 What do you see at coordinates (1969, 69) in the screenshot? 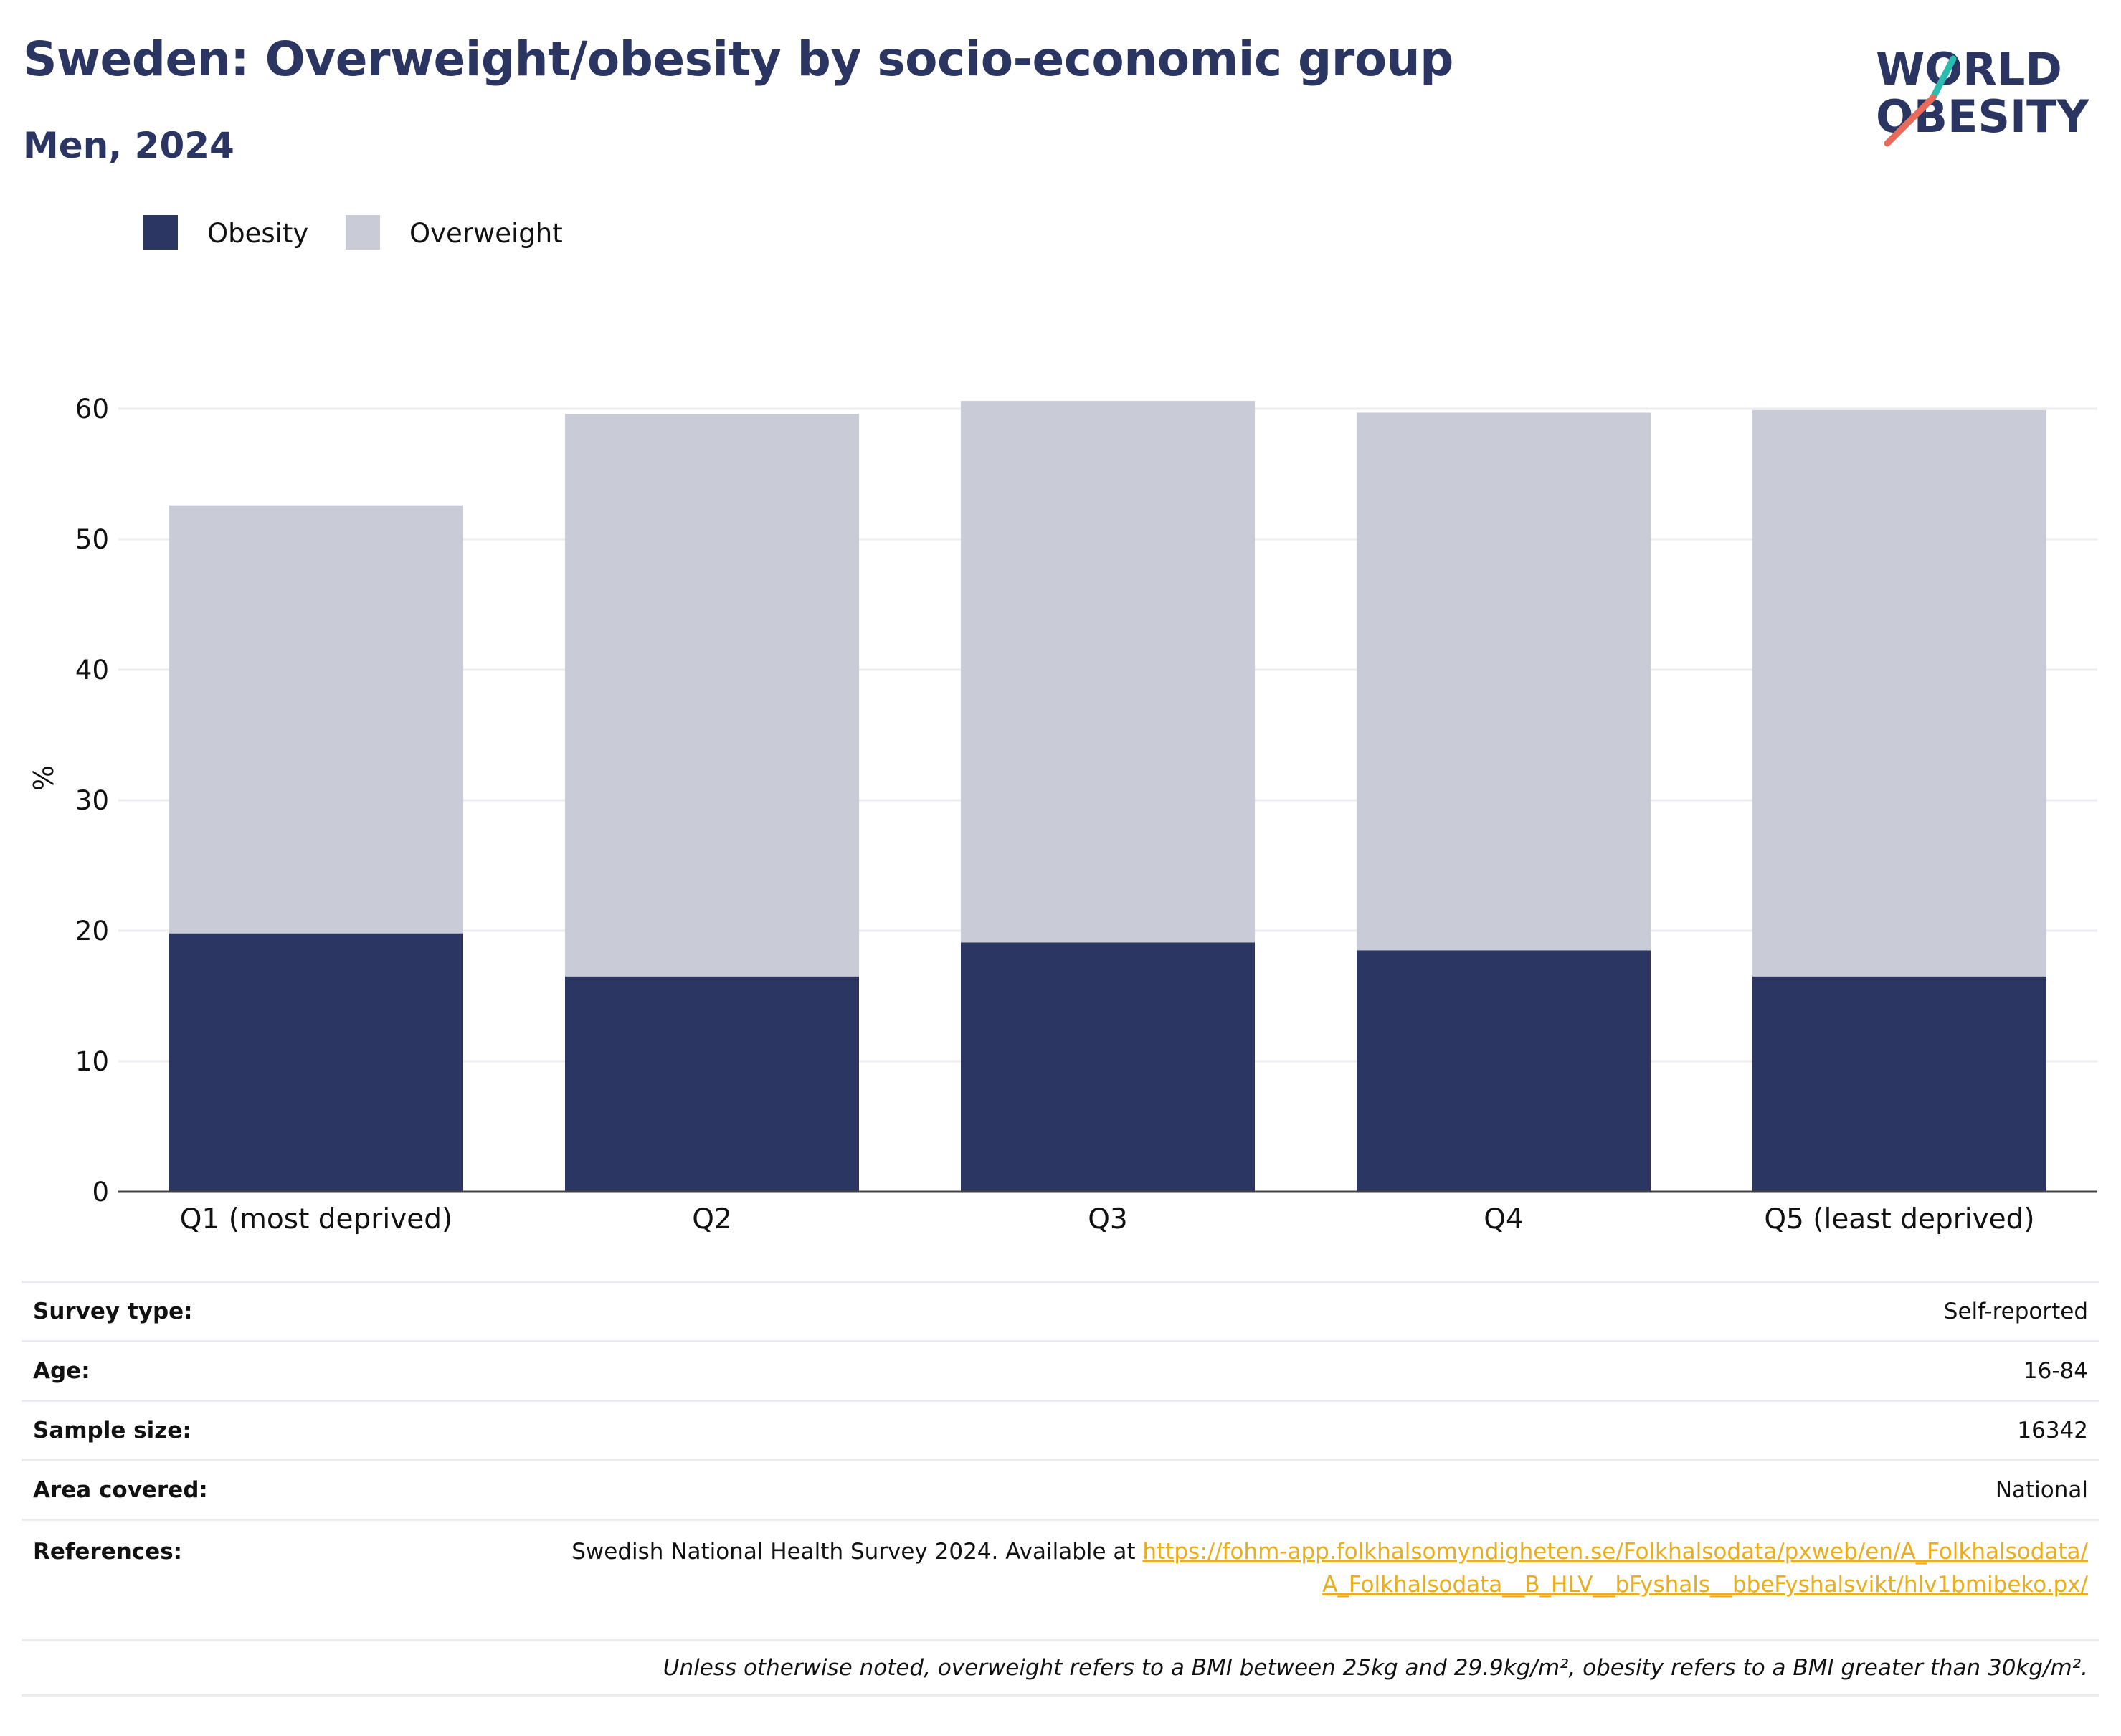
I see `logo-line-world: WORLD` at bounding box center [1969, 69].